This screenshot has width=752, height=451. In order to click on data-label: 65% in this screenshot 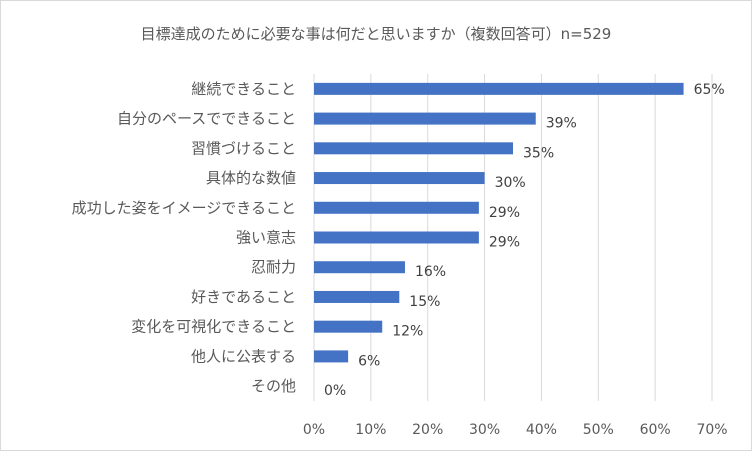, I will do `click(709, 90)`.